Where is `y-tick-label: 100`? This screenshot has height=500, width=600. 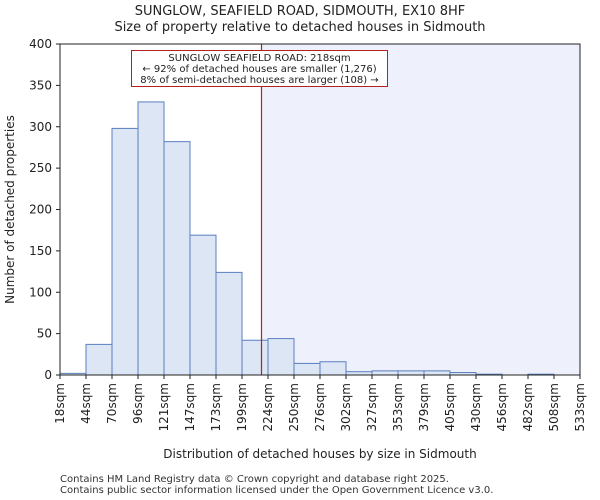
y-tick-label: 100 is located at coordinates (40, 292).